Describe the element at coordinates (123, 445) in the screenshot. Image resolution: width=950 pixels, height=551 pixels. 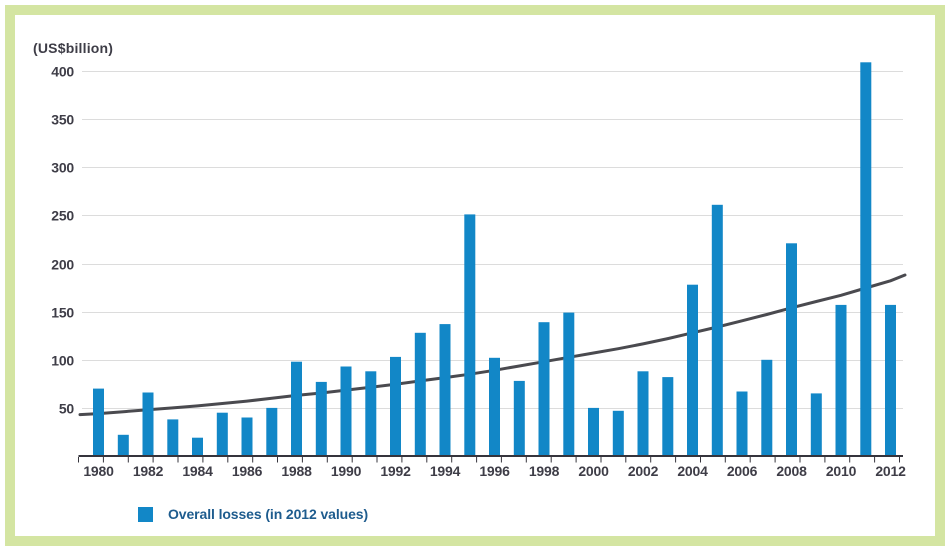
I see `bar-1981` at that location.